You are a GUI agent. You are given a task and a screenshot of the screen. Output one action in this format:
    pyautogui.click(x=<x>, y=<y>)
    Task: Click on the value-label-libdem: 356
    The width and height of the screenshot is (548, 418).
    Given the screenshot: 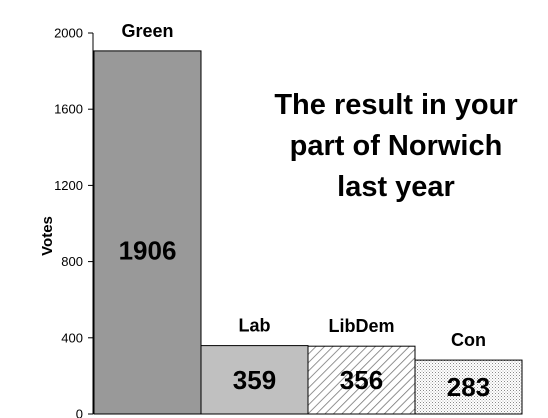 What is the action you would take?
    pyautogui.click(x=361, y=380)
    